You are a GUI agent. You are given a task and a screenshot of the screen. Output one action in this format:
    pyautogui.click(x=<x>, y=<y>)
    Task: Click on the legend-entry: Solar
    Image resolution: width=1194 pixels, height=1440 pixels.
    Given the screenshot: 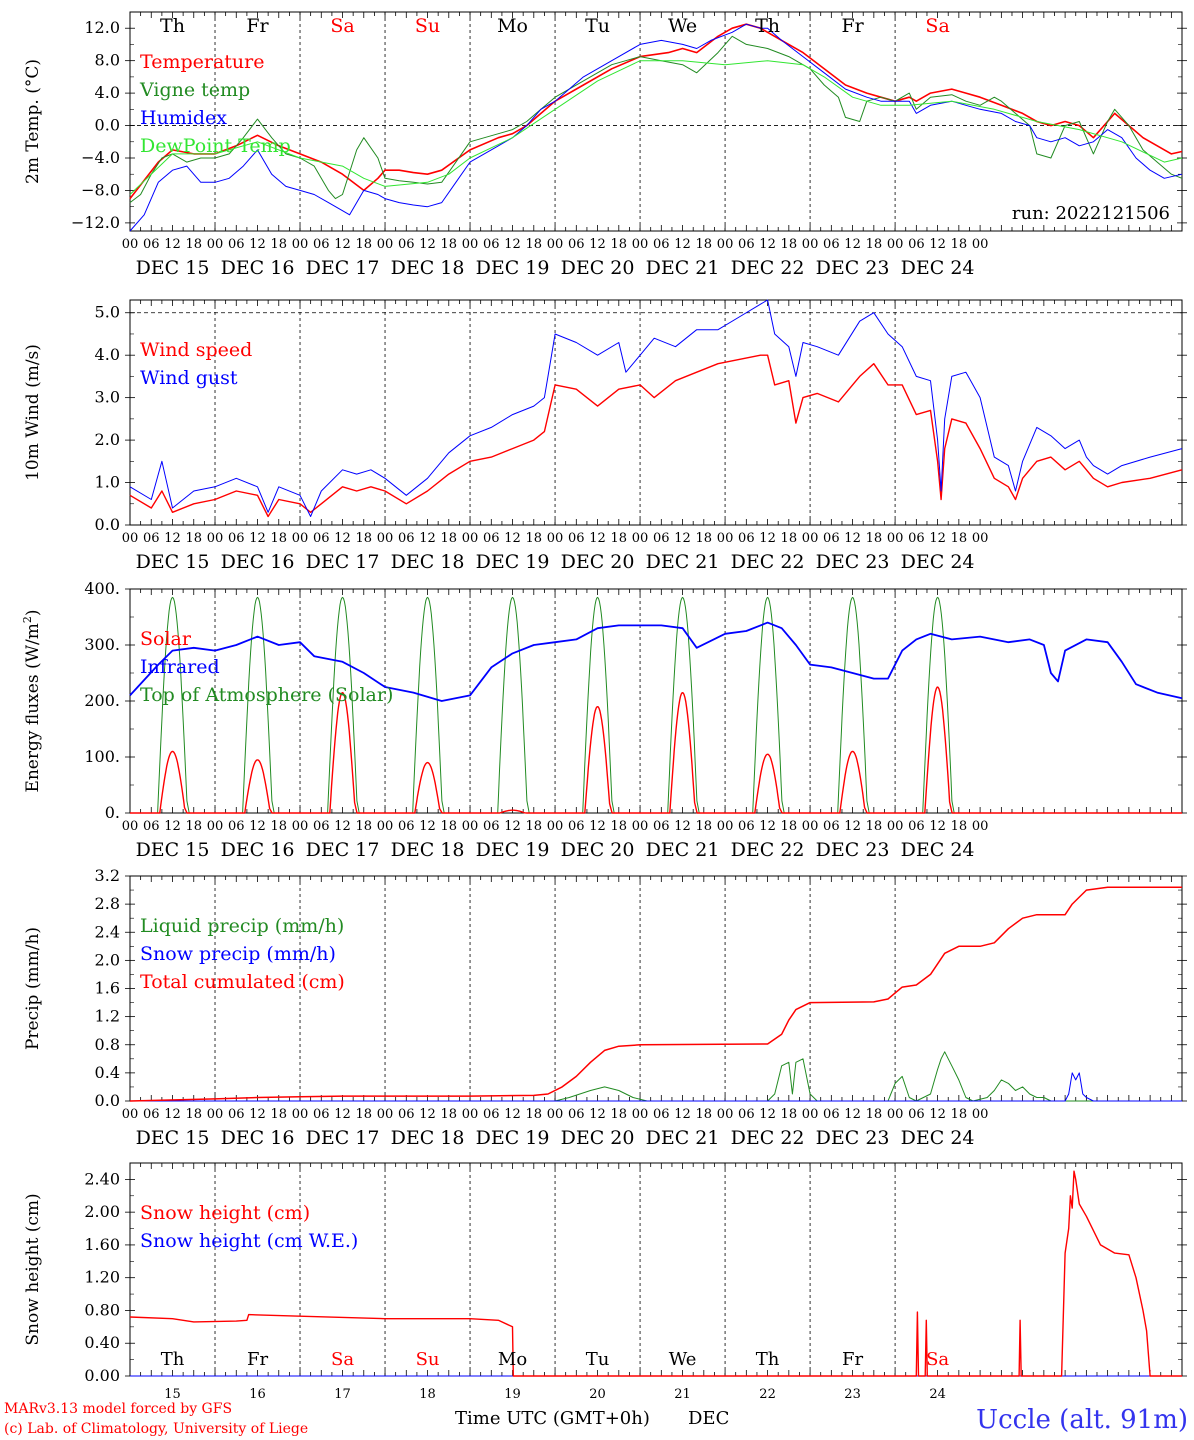 What is the action you would take?
    pyautogui.click(x=166, y=639)
    